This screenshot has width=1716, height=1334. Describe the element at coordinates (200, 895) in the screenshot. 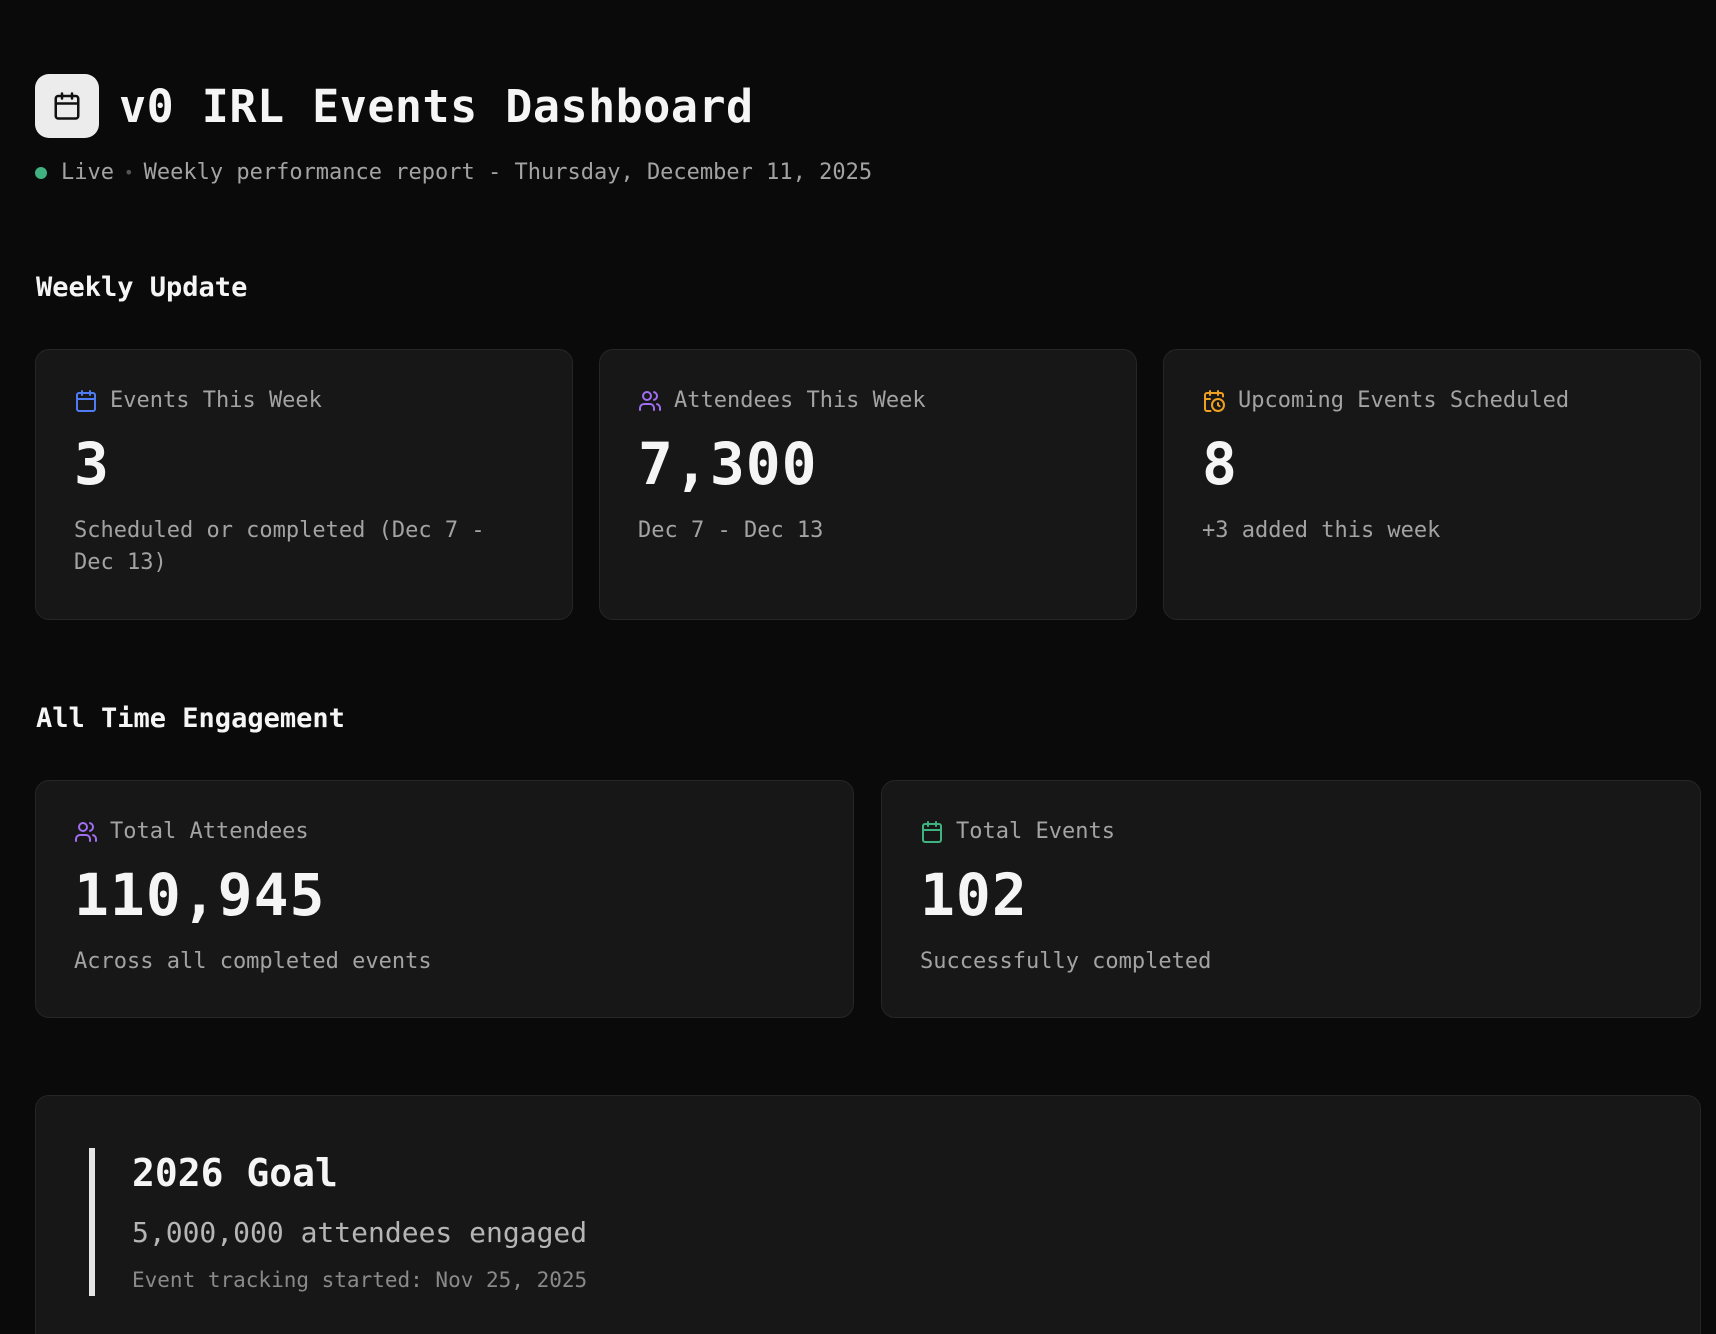

I see `card-value: 110,945` at that location.